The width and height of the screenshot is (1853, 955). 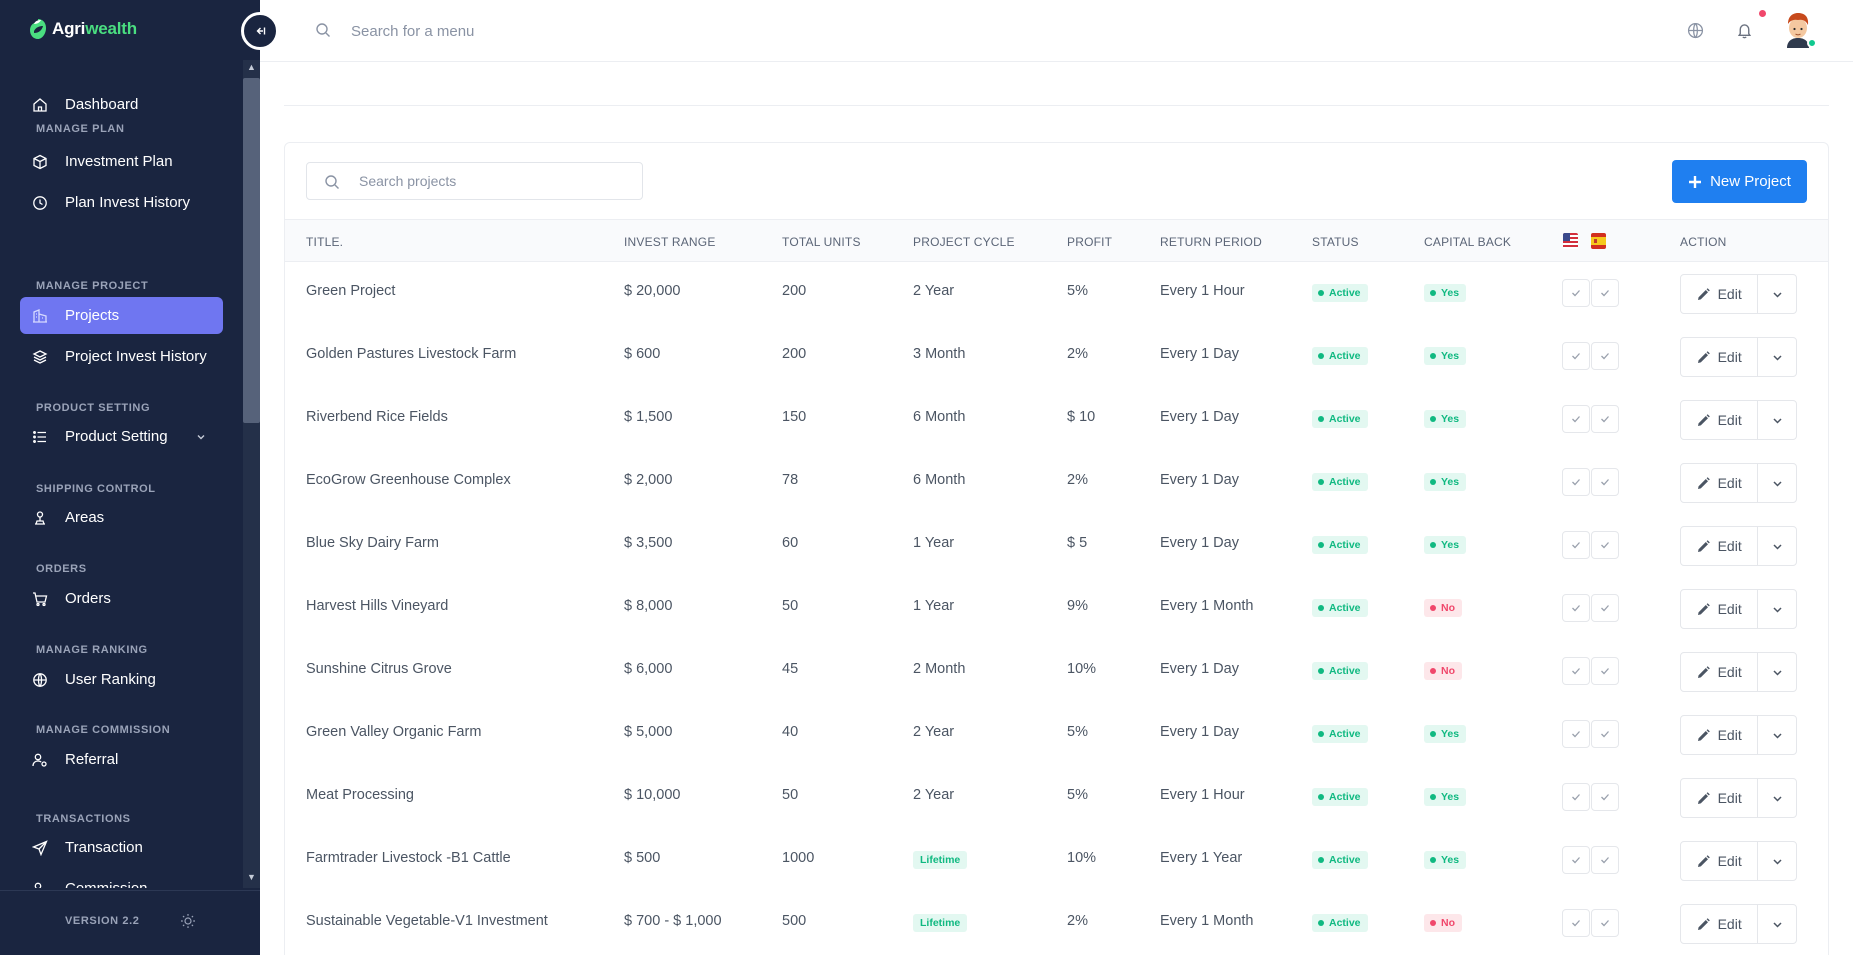 What do you see at coordinates (790, 669) in the screenshot?
I see `cell-total-units: 45` at bounding box center [790, 669].